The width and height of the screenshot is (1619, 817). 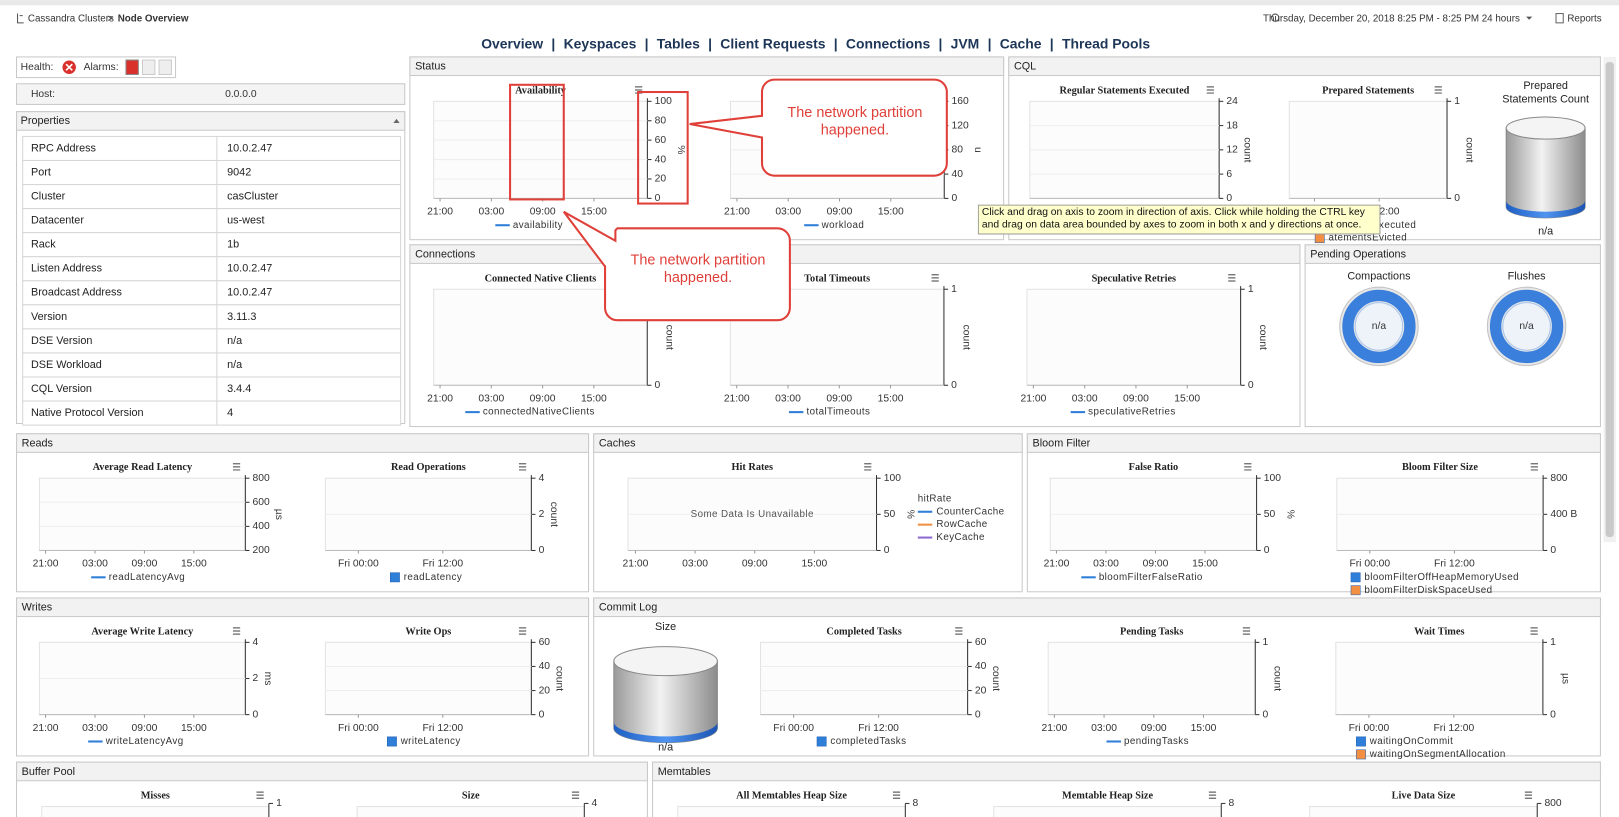 What do you see at coordinates (961, 524) in the screenshot?
I see `legend-item: RowCache` at bounding box center [961, 524].